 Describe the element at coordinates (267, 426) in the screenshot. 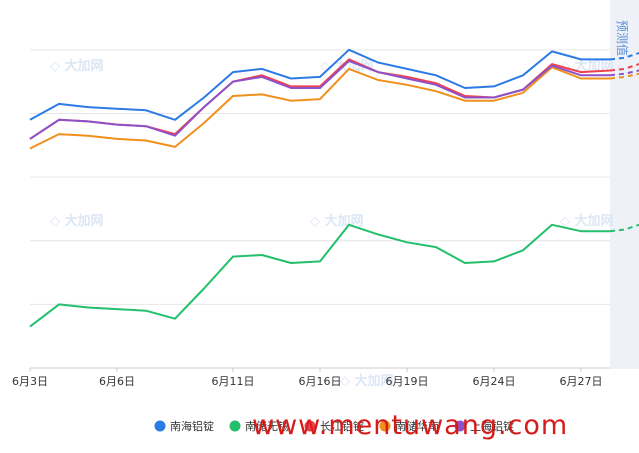

I see `legend-label-2: 南储无锡` at that location.